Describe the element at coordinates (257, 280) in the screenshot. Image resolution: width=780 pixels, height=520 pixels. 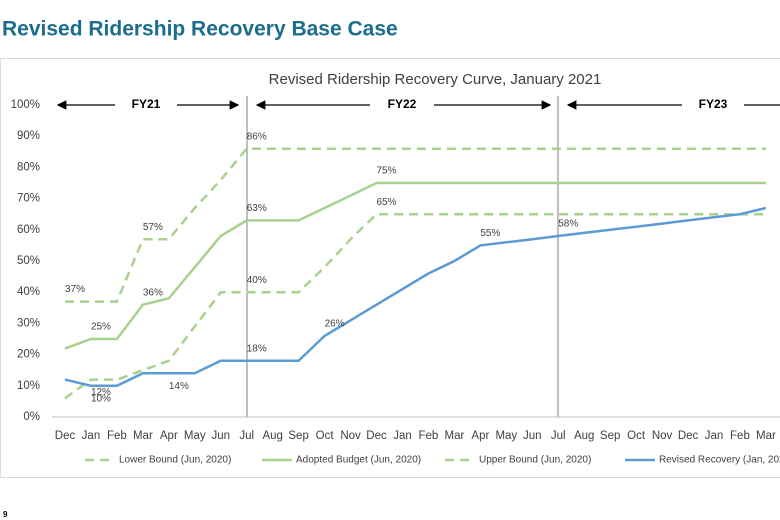
I see `data-label: 40%` at that location.